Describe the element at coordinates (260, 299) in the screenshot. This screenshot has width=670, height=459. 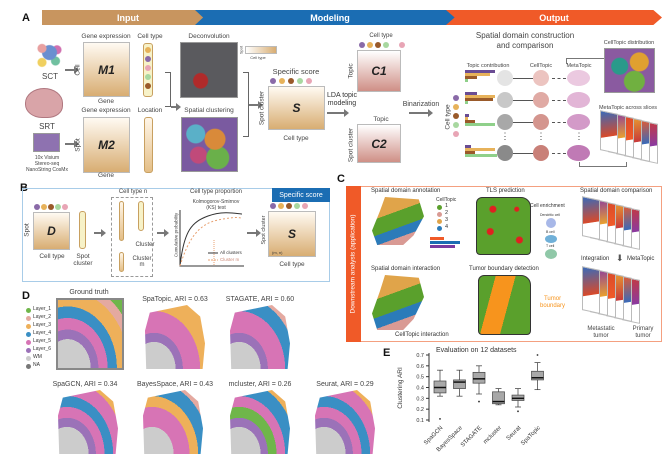
I see `result-title: STAGATE, ARI = 0.60` at that location.